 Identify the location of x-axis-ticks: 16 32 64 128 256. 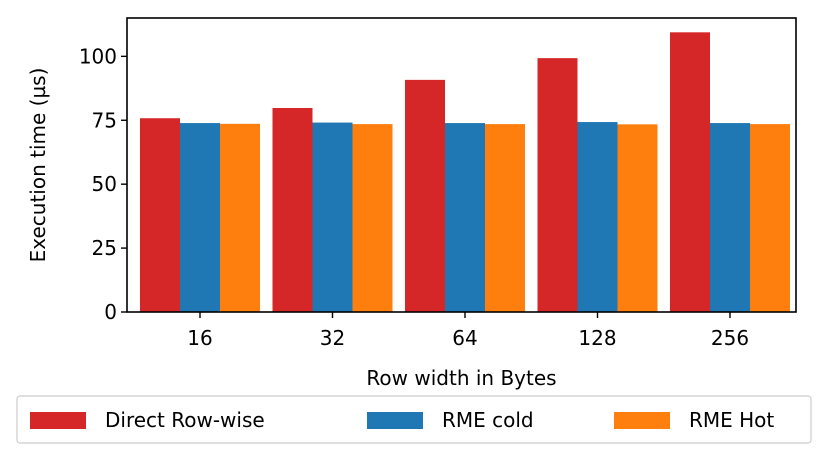
(468, 331).